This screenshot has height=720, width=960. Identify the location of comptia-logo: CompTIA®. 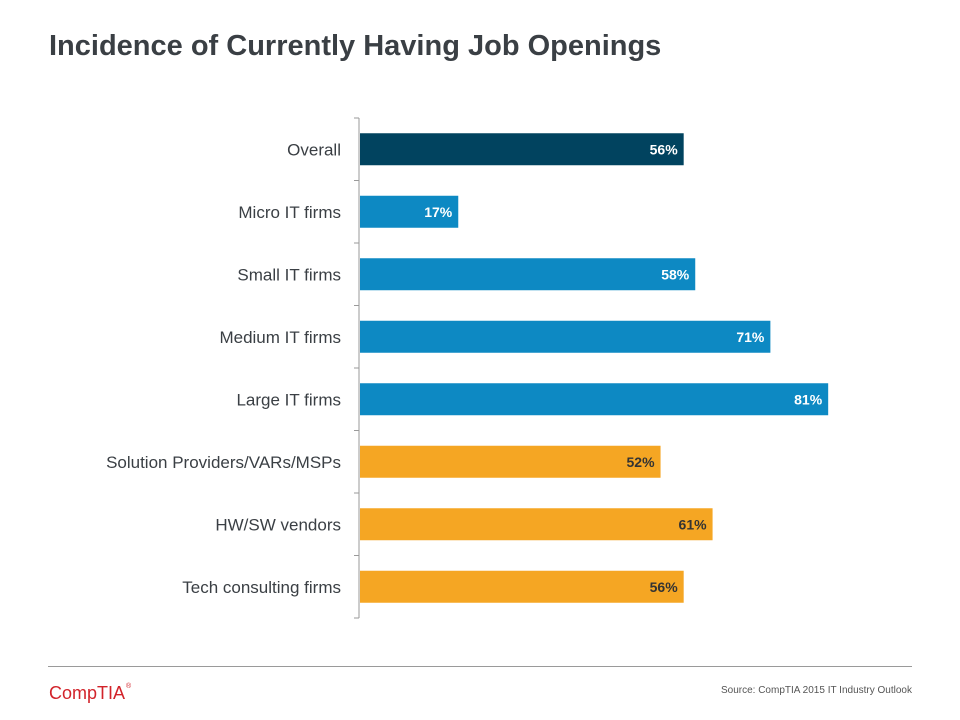
(90, 693).